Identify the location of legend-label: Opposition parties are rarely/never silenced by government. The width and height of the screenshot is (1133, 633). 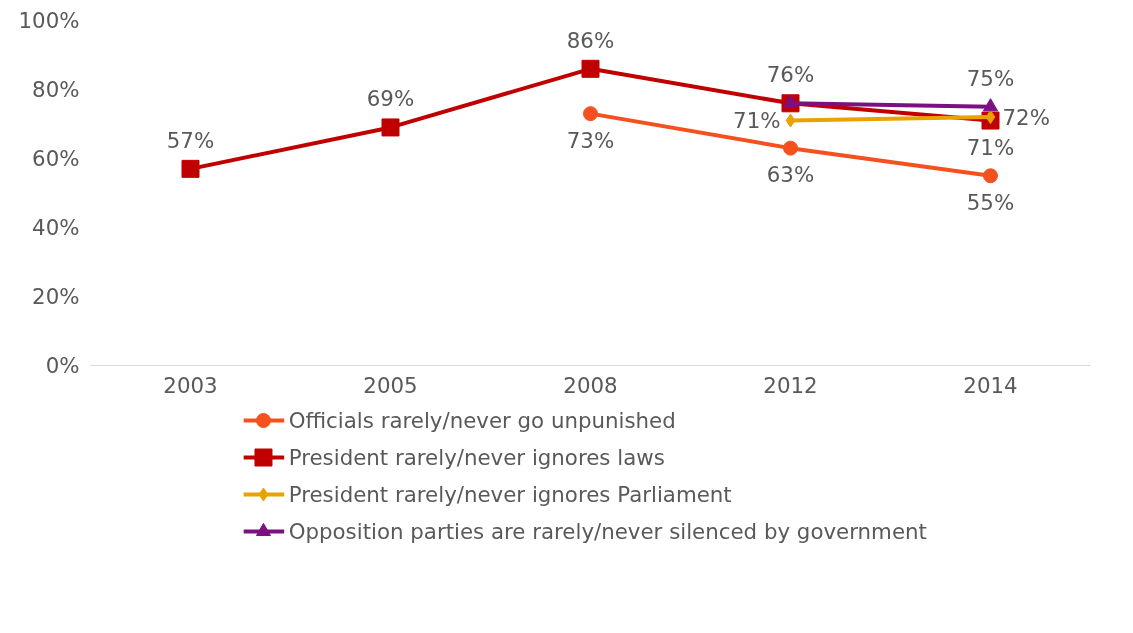
(607, 531).